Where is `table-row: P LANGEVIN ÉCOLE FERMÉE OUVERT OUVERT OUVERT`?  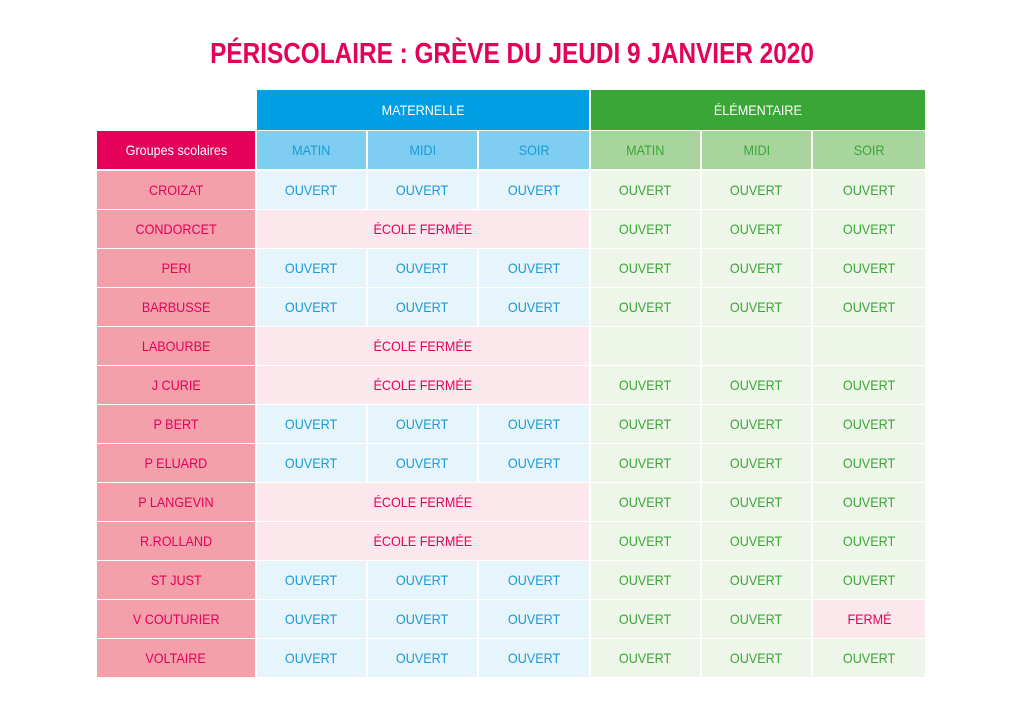 table-row: P LANGEVIN ÉCOLE FERMÉE OUVERT OUVERT OUVERT is located at coordinates (512, 502).